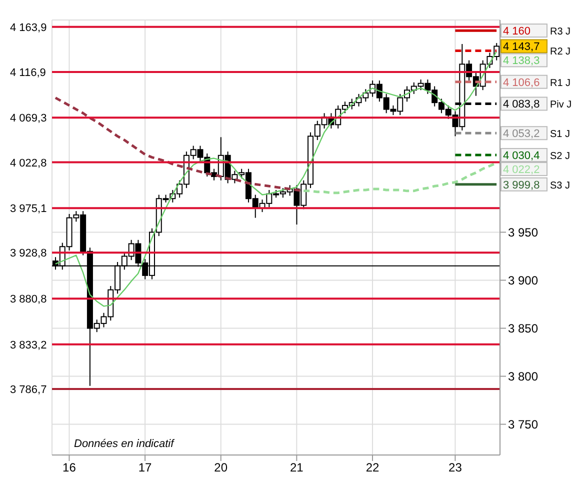 The image size is (578, 479). What do you see at coordinates (28, 390) in the screenshot?
I see `ref-line-label: 3 786,7` at bounding box center [28, 390].